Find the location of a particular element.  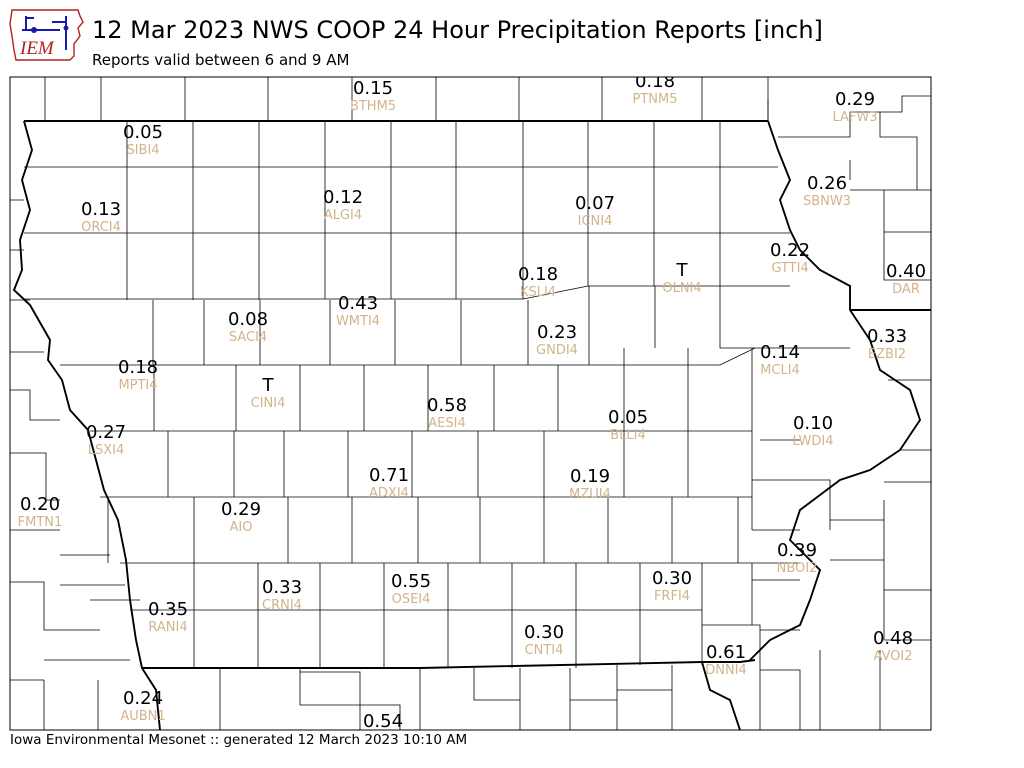

precip-value: 0.43 is located at coordinates (358, 303).